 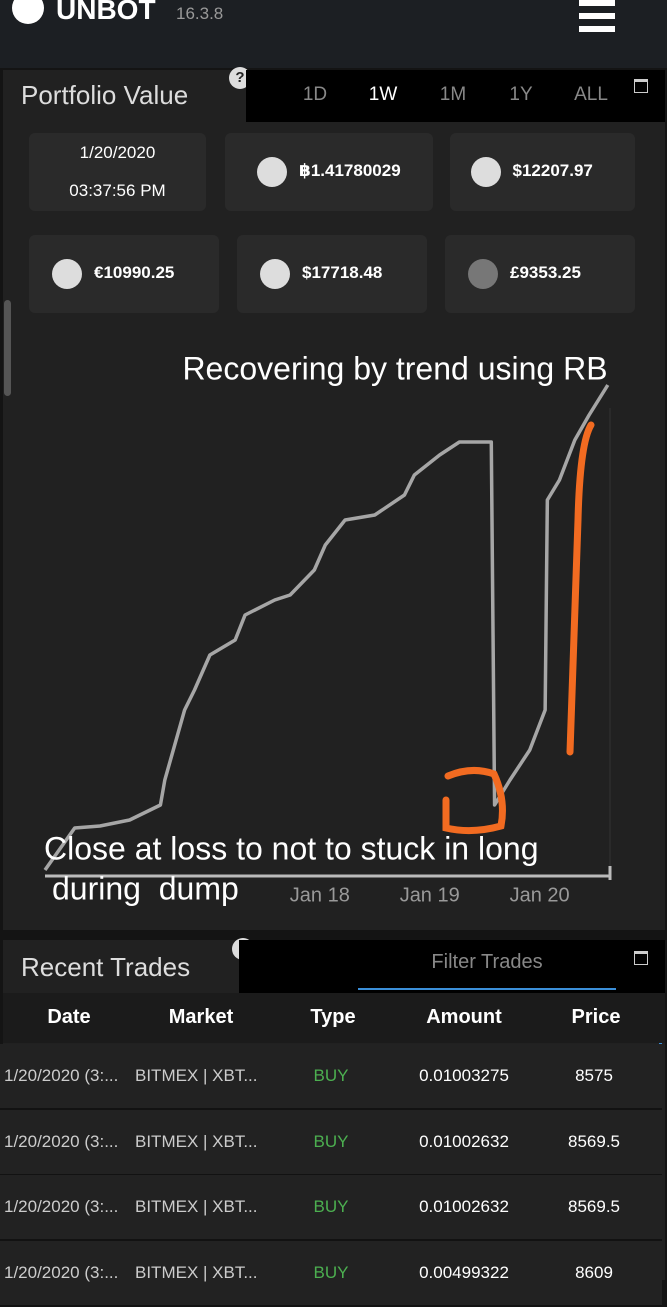 I want to click on annotation: Recovering by trend using RB, so click(x=394, y=368).